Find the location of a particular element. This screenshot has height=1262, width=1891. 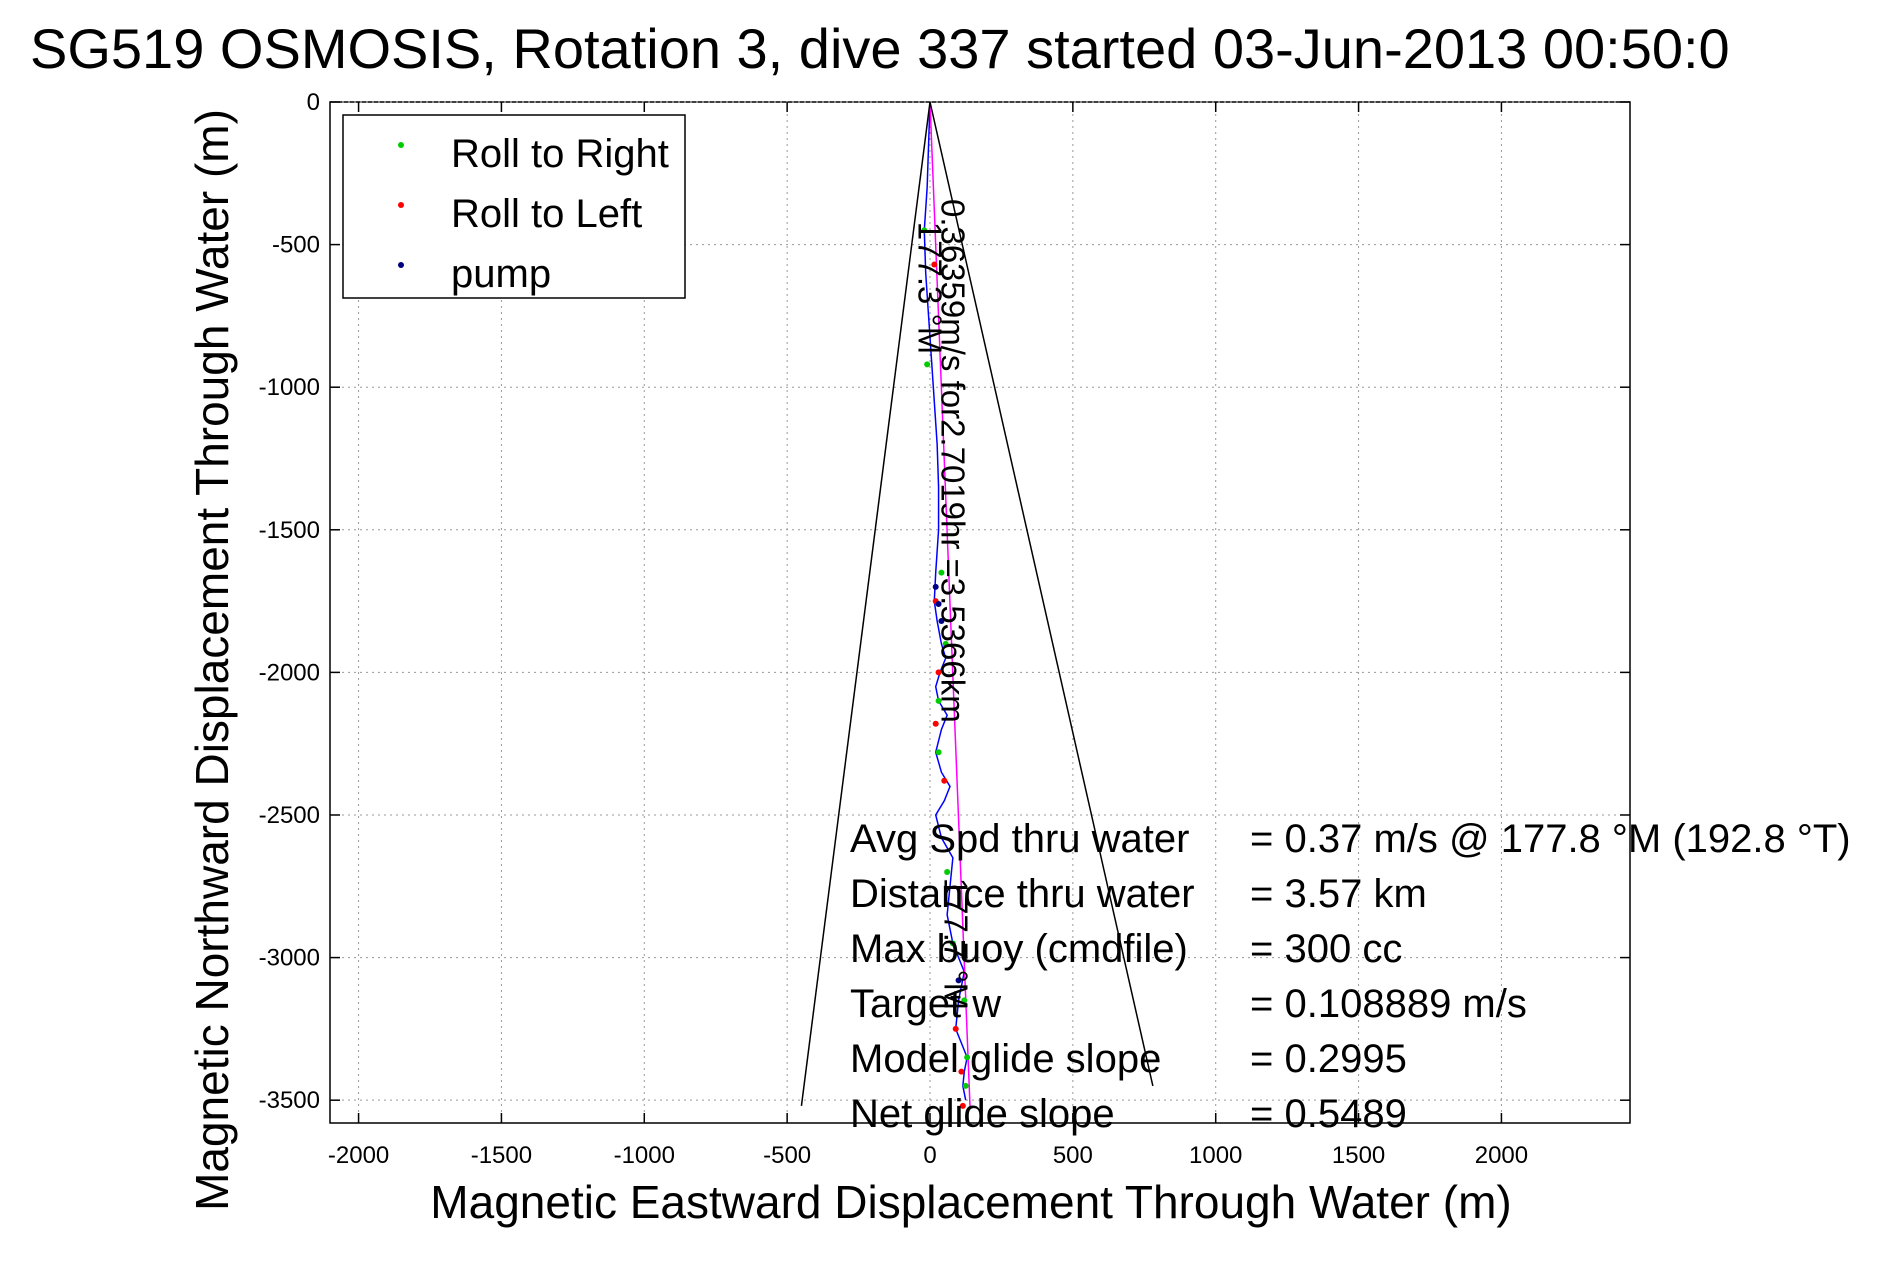

stat-label: Distance thru water is located at coordinates (1022, 894).